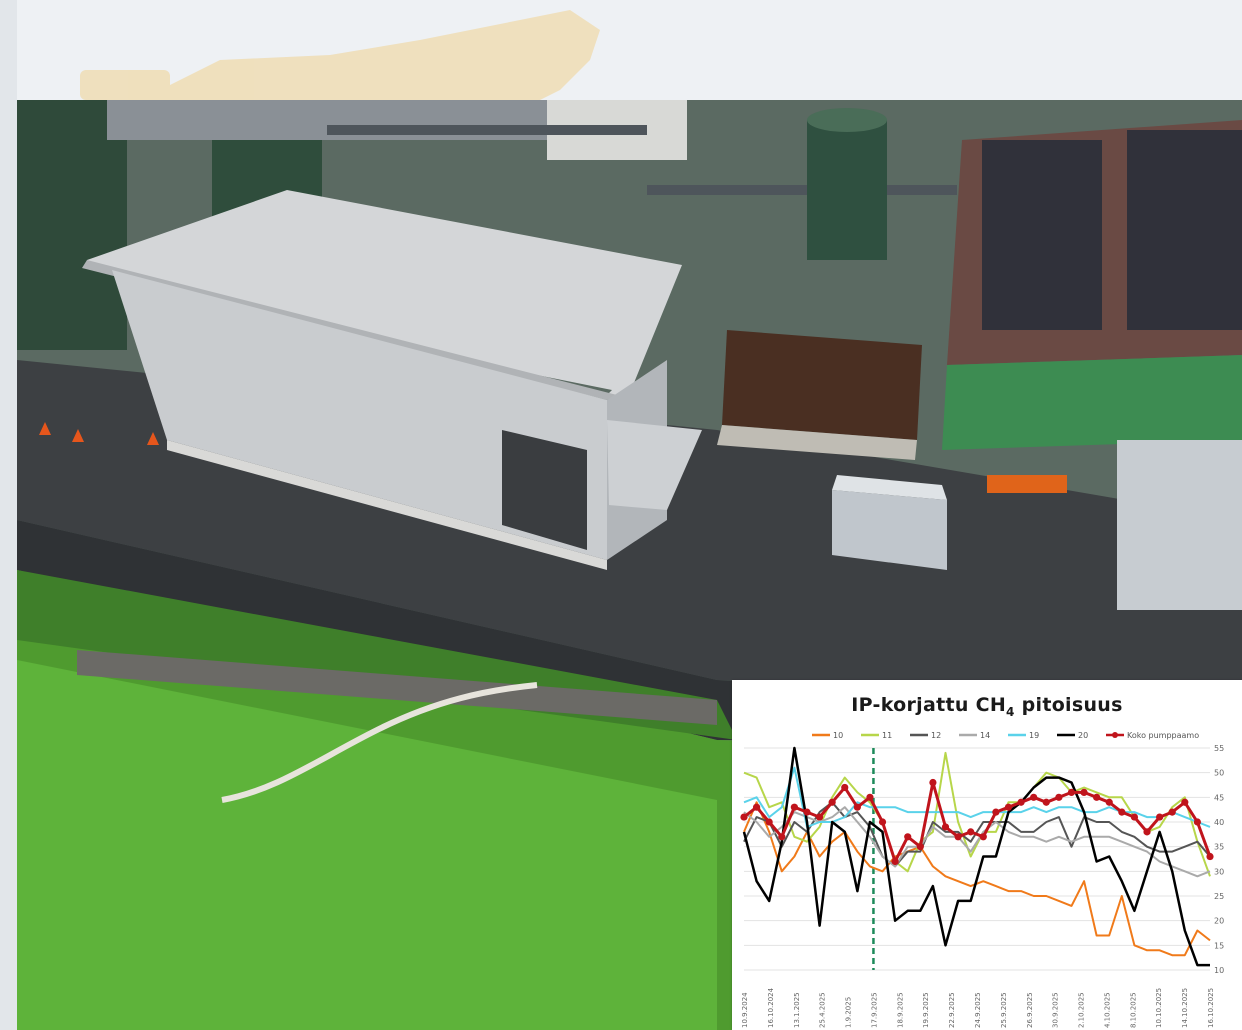  Describe the element at coordinates (874, 1010) in the screenshot. I see `x-tick-label: 17.9.2025` at that location.